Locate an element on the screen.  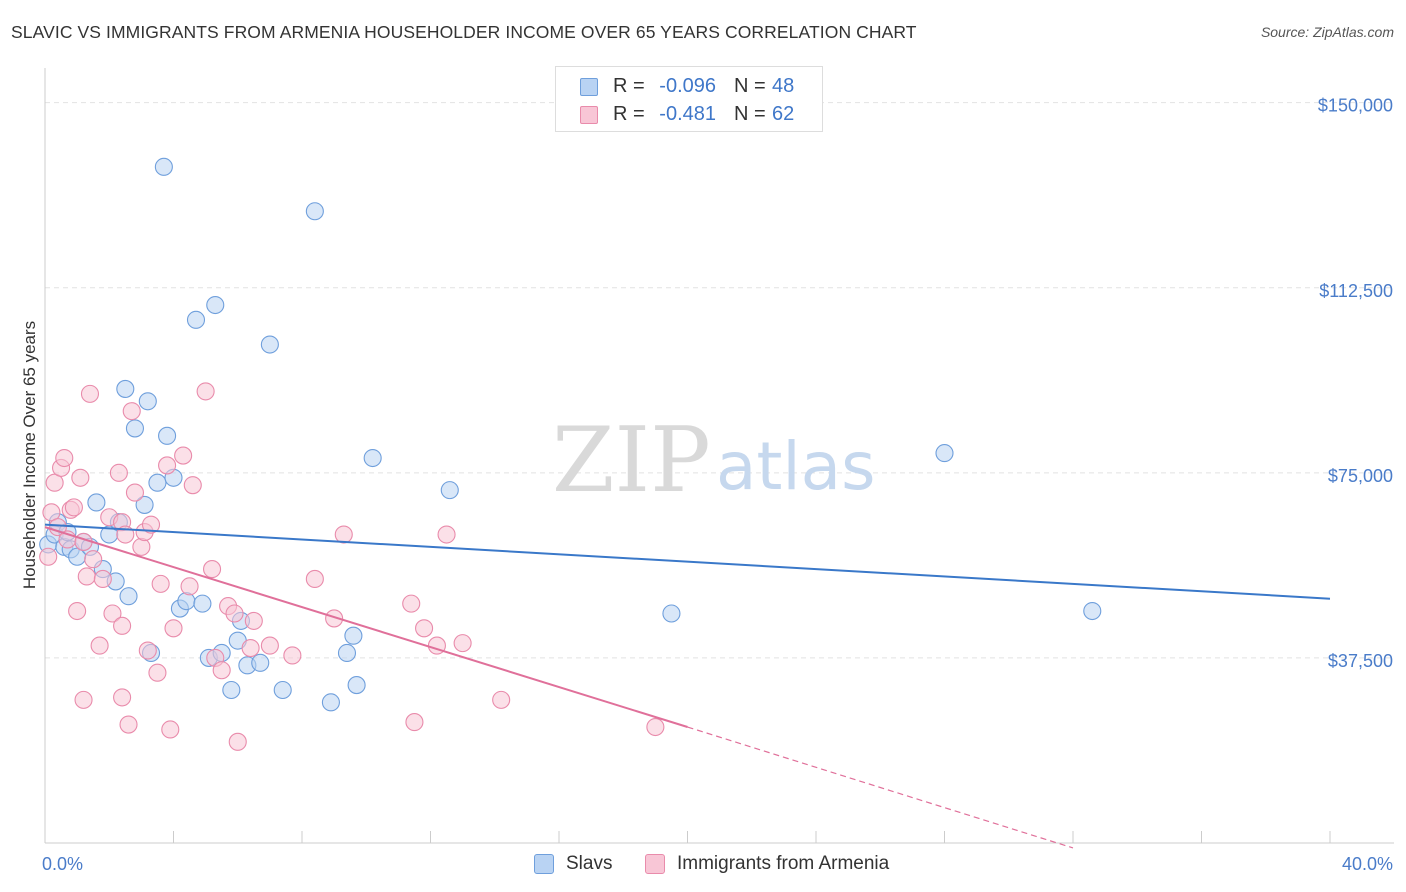
x-tick-label: 40.0% is located at coordinates (1367, 864).